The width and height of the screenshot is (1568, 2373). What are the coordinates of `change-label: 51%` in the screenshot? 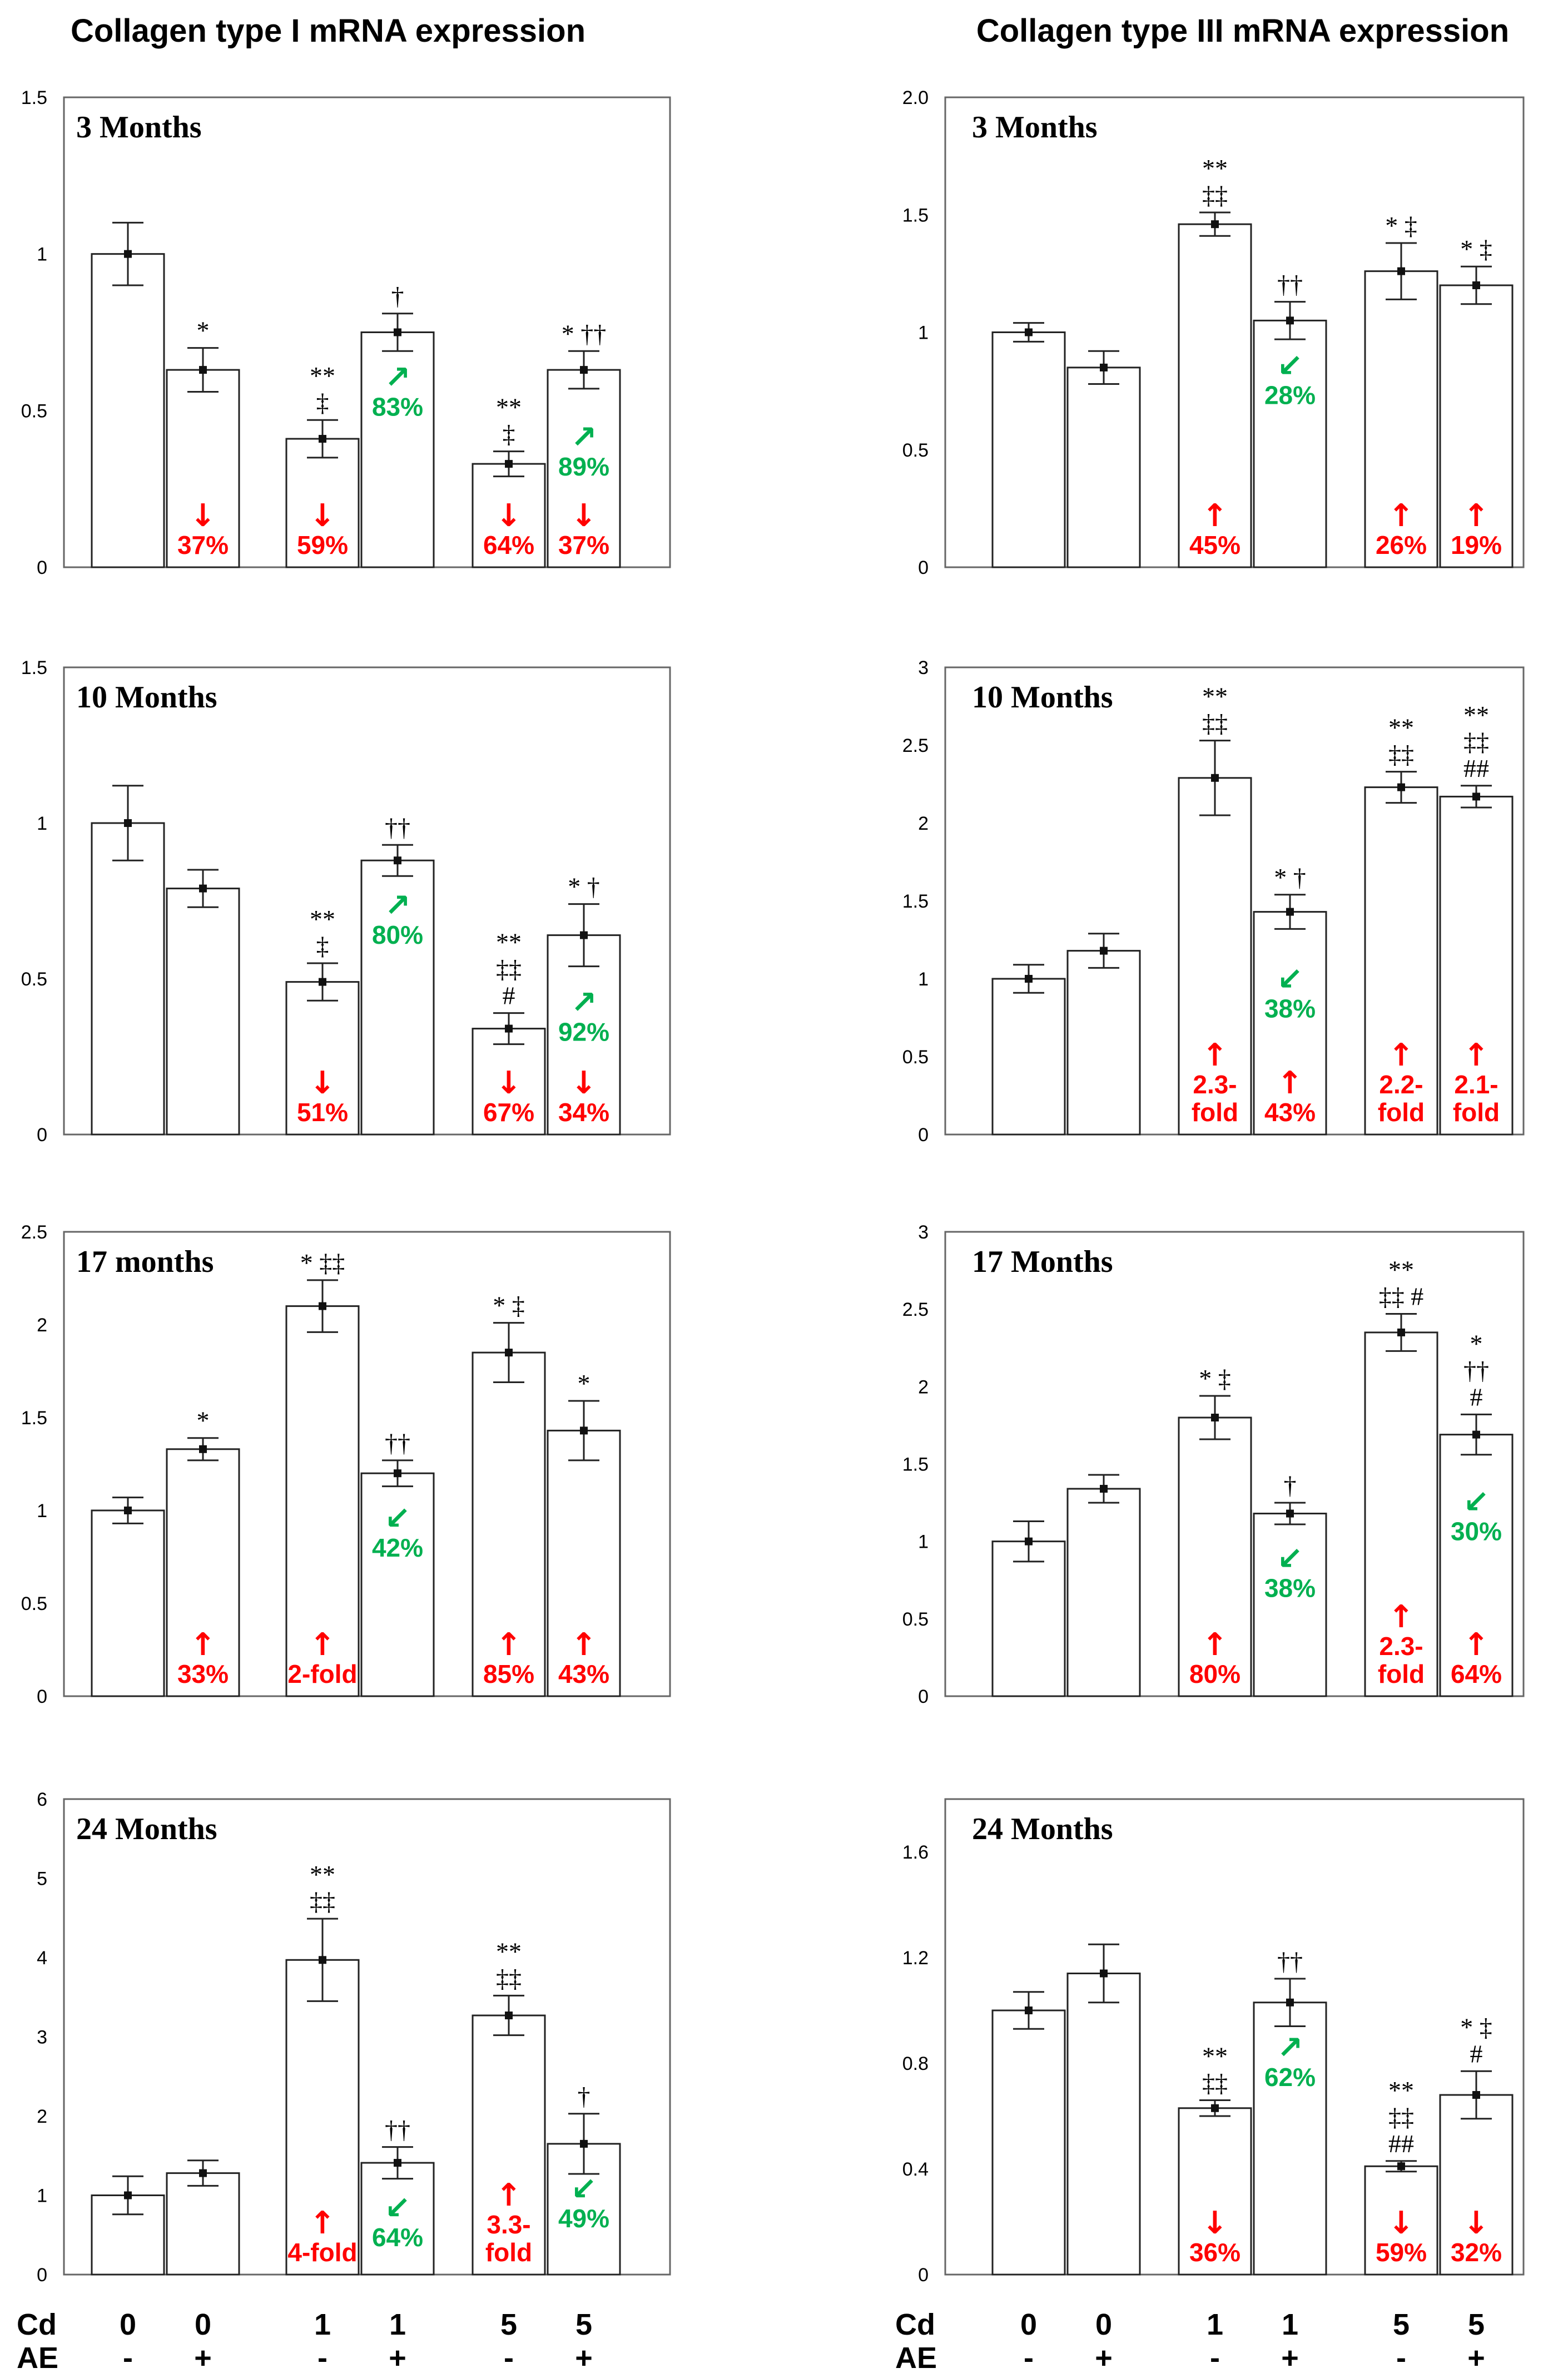 It's located at (323, 1112).